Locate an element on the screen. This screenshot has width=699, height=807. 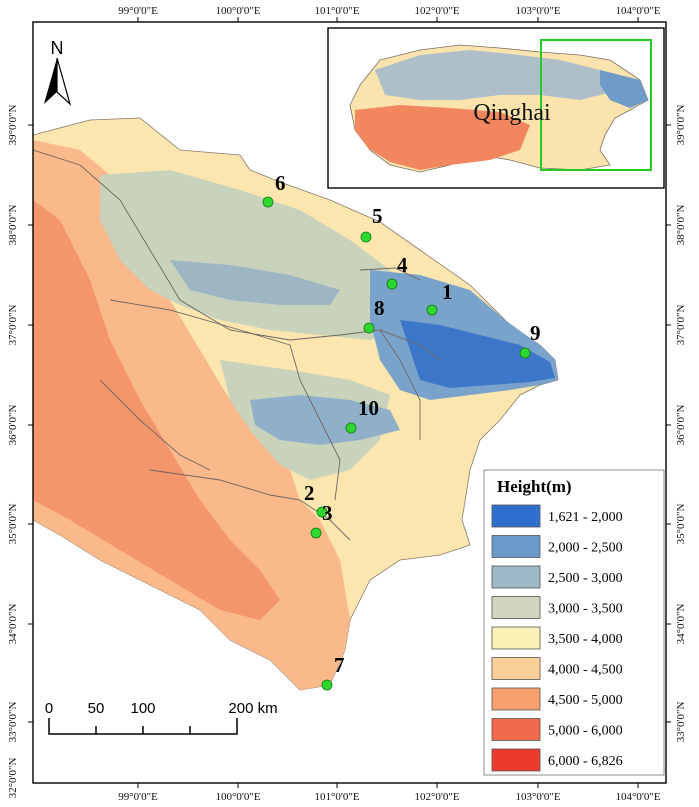
legend-item: 5,000 - 6,000 is located at coordinates (557, 729).